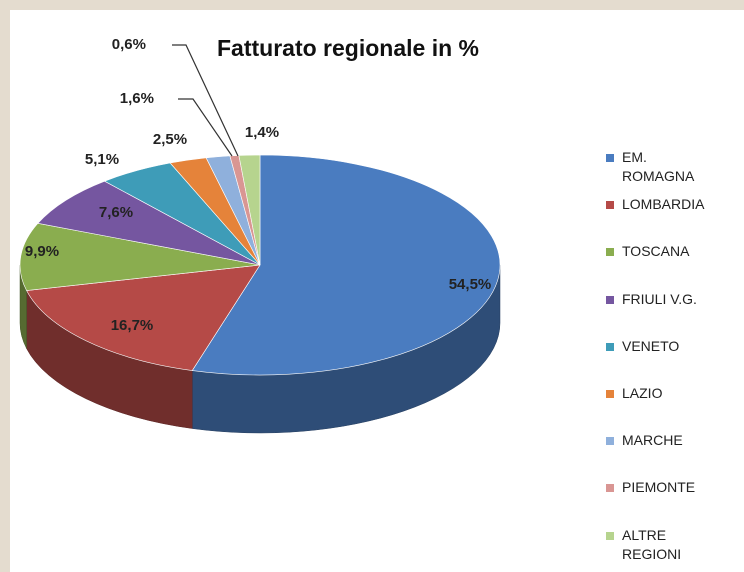  I want to click on data-label: 2,5%, so click(170, 139).